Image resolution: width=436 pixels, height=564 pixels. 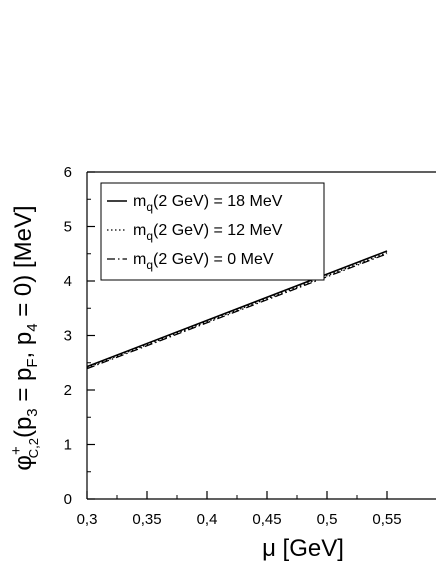 I want to click on y-axis-sub-3: 3, so click(x=32, y=412).